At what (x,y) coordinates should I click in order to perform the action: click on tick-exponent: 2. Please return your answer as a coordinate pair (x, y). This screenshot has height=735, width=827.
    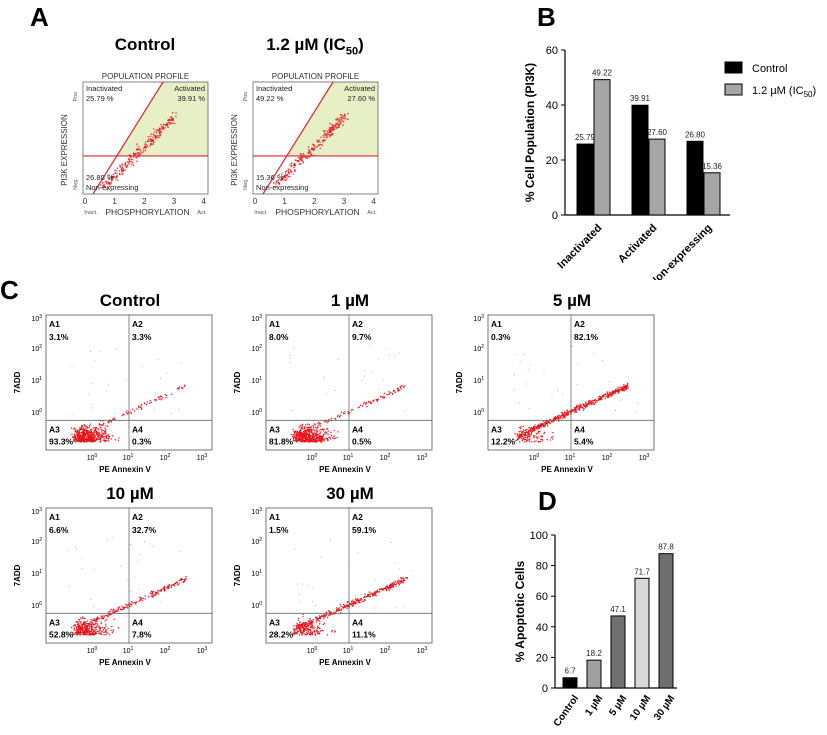
    Looking at the image, I should click on (40, 540).